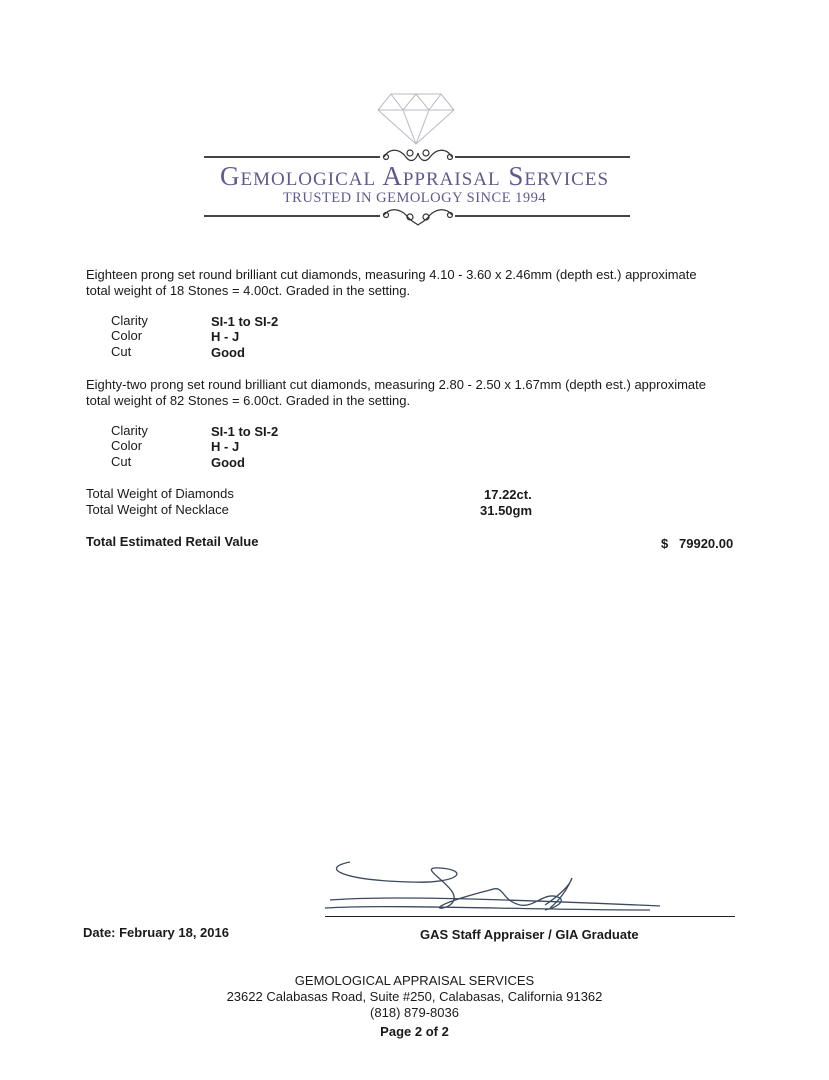 The image size is (829, 1080). What do you see at coordinates (156, 932) in the screenshot?
I see `appraisal-date: Date: February 18, 2016` at bounding box center [156, 932].